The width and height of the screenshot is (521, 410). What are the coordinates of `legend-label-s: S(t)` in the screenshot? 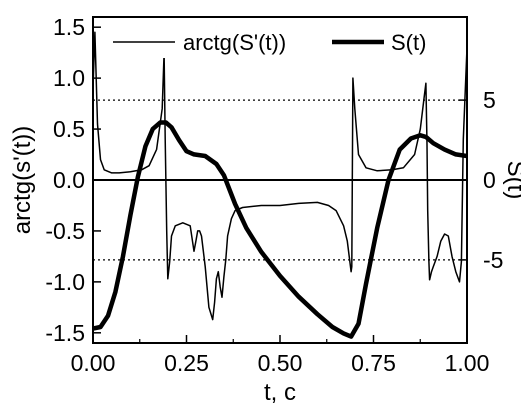 It's located at (408, 42).